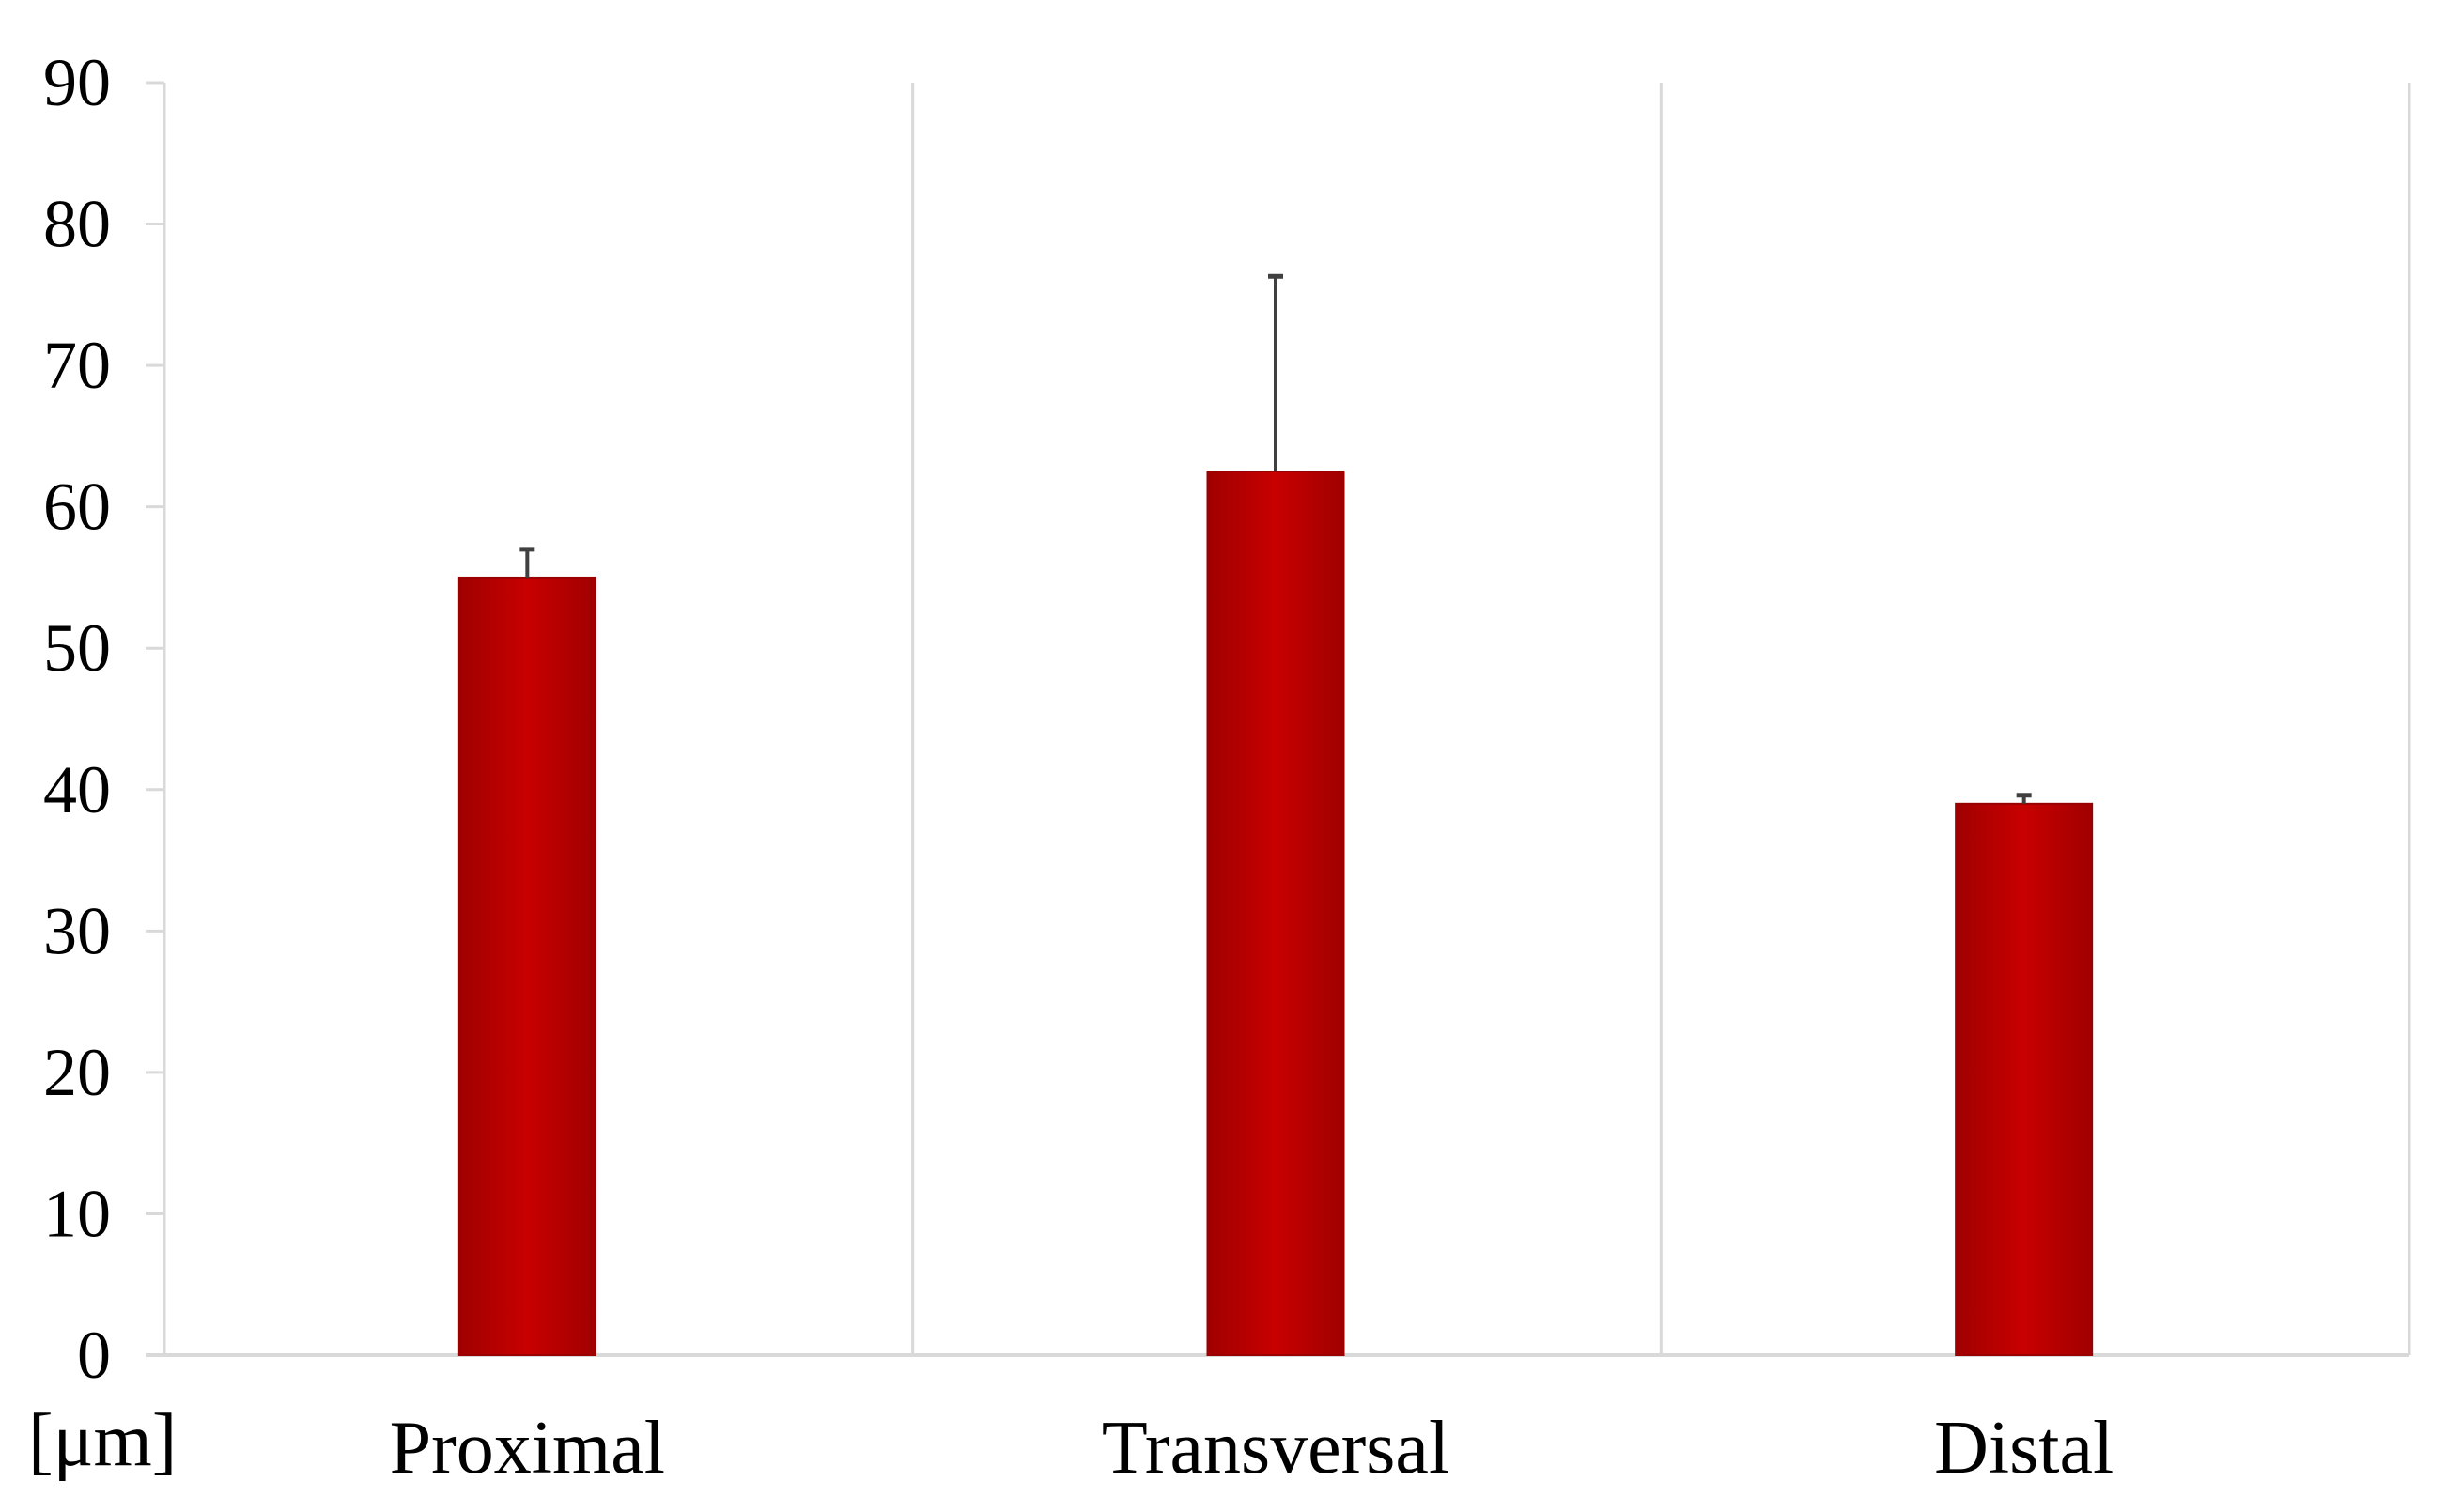 This screenshot has width=2462, height=1512. I want to click on y-tick-label: 20, so click(77, 1072).